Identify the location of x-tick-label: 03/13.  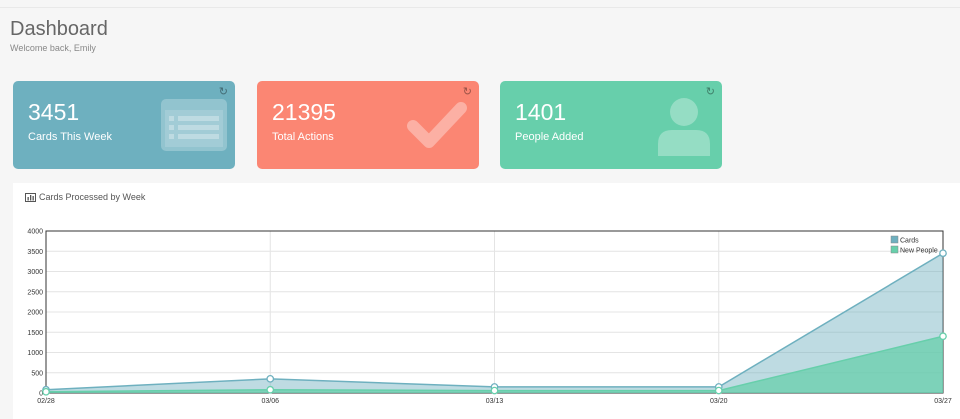
(495, 401).